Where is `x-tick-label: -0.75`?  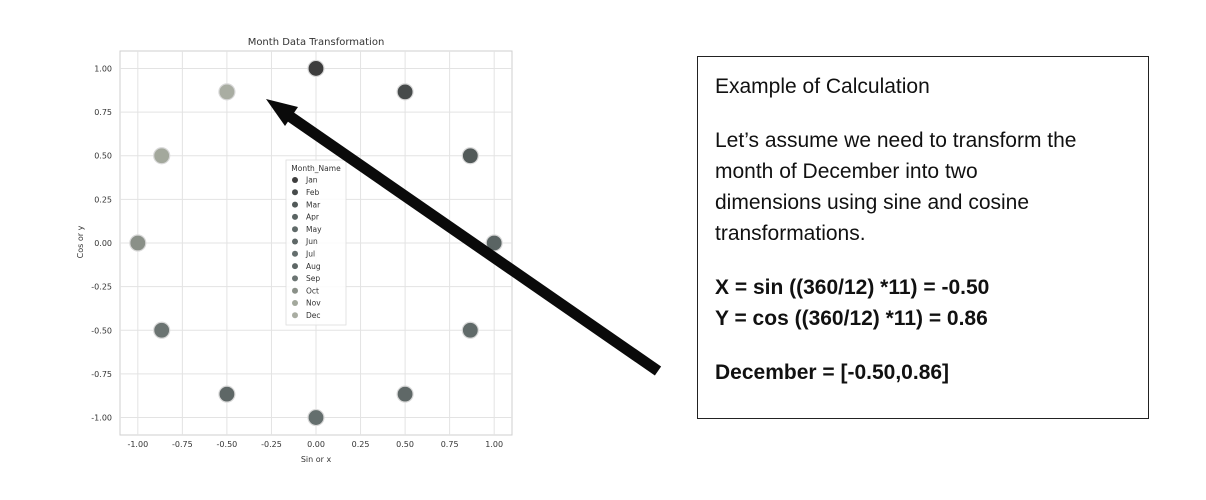
x-tick-label: -0.75 is located at coordinates (182, 444).